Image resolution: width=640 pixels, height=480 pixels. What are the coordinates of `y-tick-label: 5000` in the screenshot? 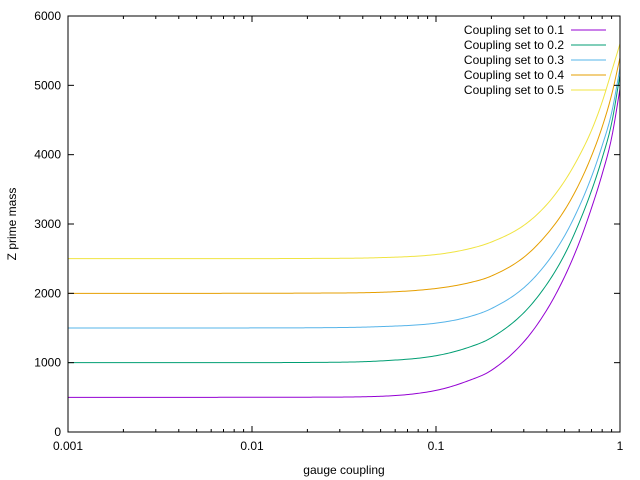 It's located at (47, 85).